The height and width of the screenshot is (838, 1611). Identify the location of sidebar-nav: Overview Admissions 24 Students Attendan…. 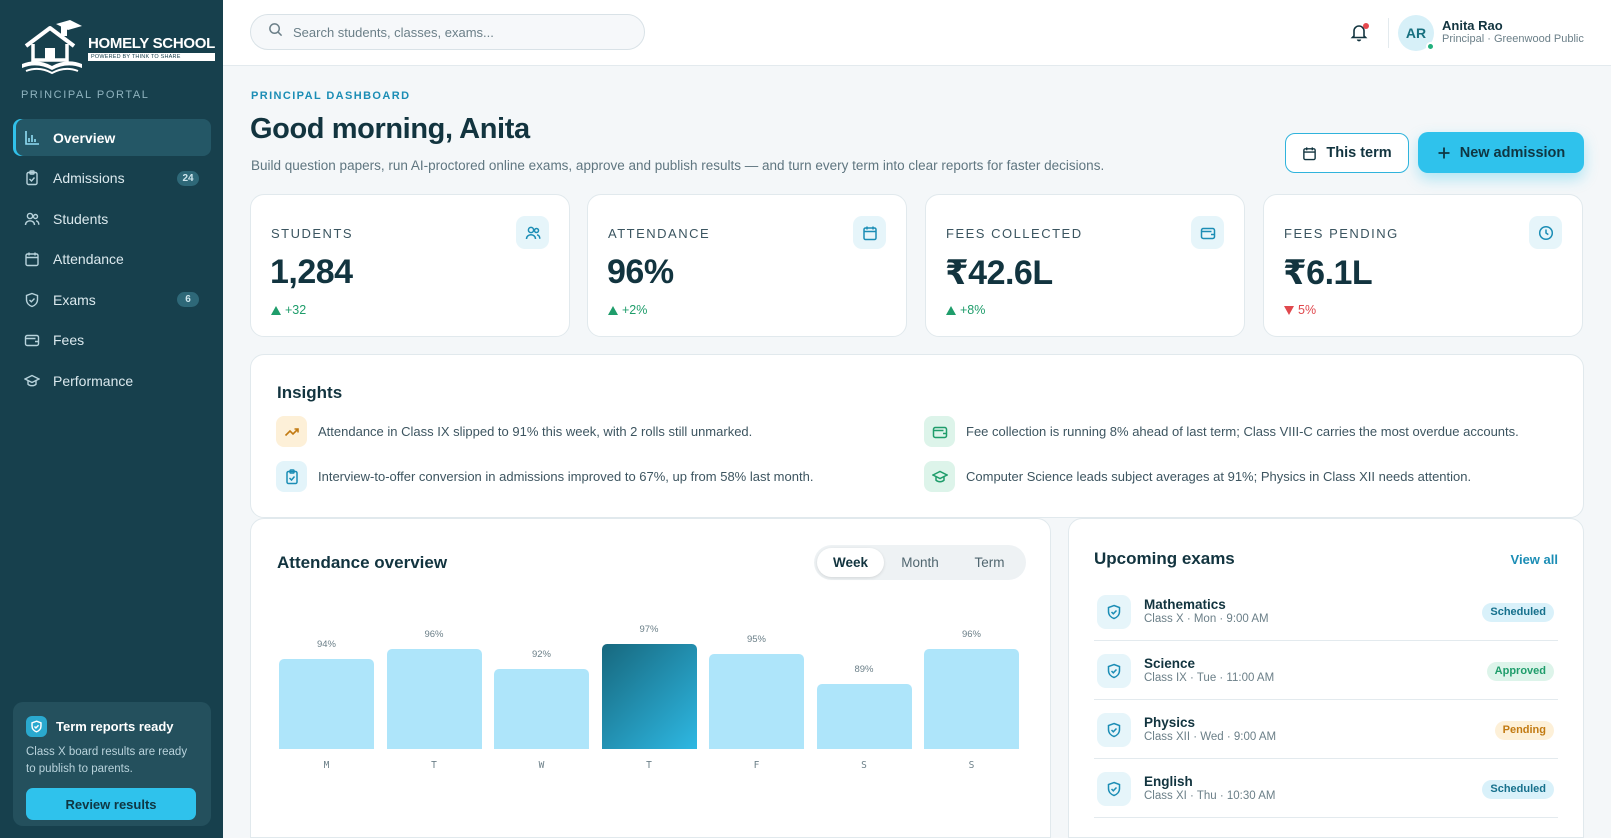
(112, 261).